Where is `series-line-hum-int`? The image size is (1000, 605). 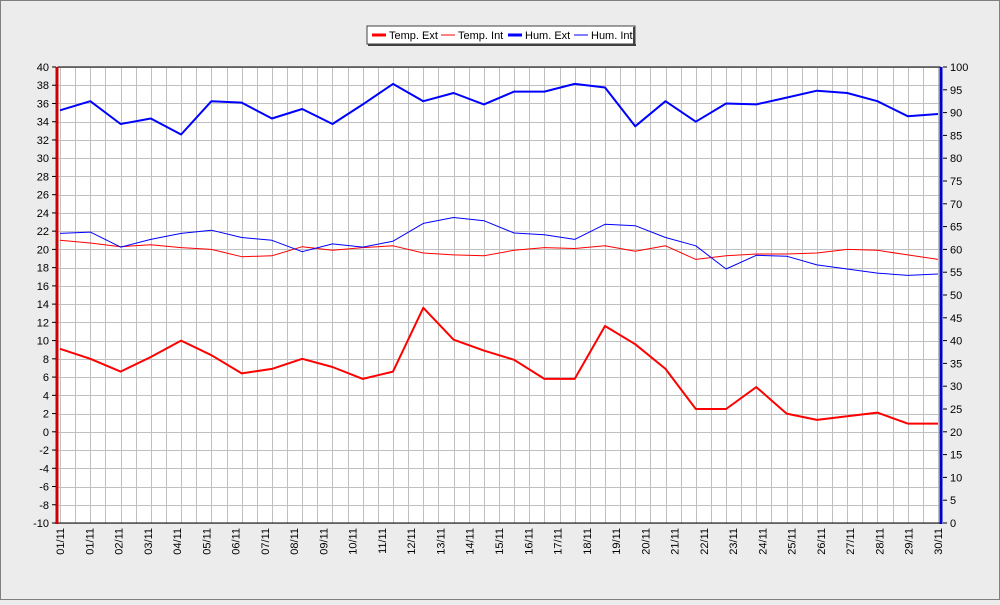 series-line-hum-int is located at coordinates (499, 246).